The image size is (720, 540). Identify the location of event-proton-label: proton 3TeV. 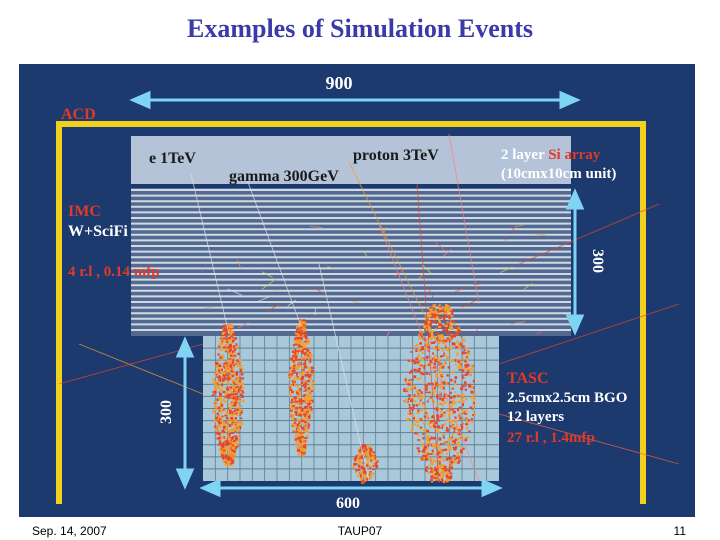
(396, 155).